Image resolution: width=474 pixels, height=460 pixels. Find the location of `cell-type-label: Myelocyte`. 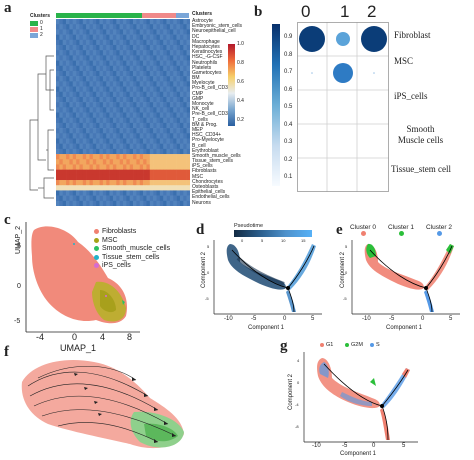

cell-type-label: Myelocyte is located at coordinates (203, 83).